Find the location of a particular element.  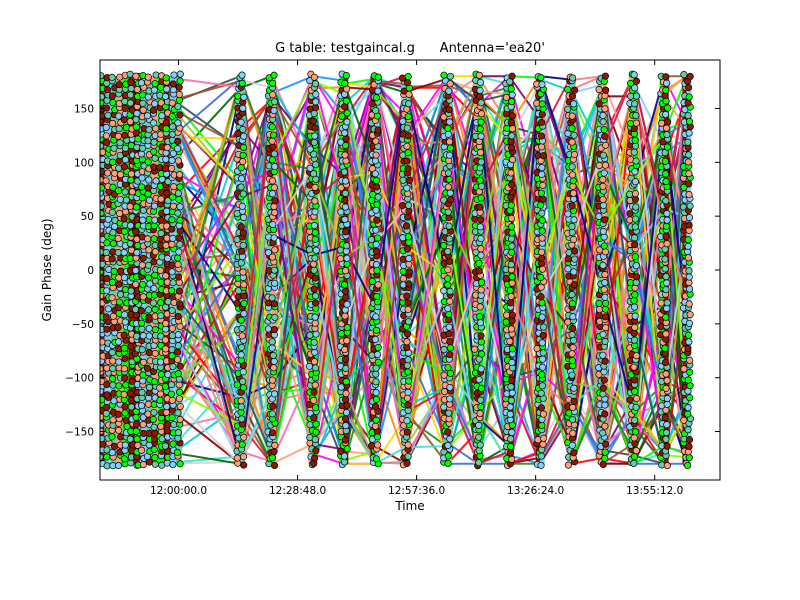

x-axis-label: Time is located at coordinates (409, 506).